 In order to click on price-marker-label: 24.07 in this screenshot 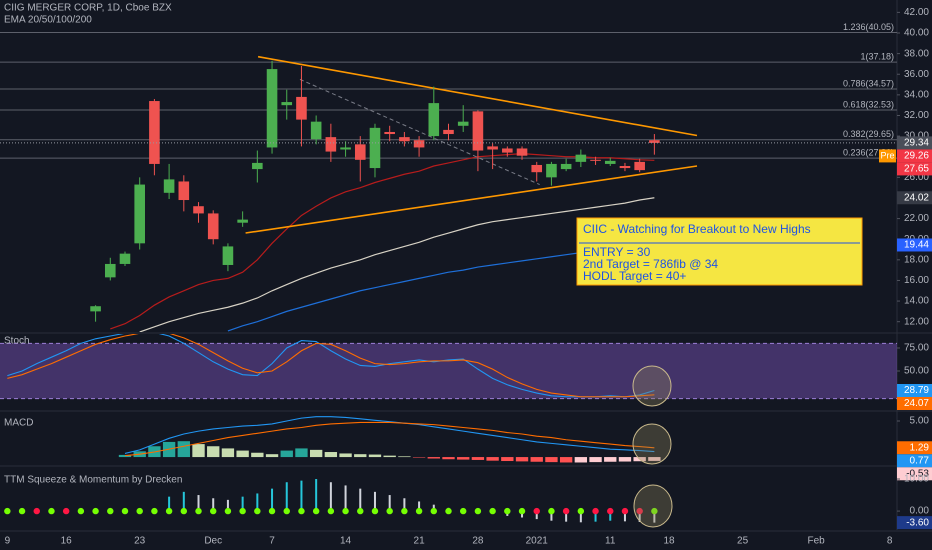, I will do `click(916, 403)`.